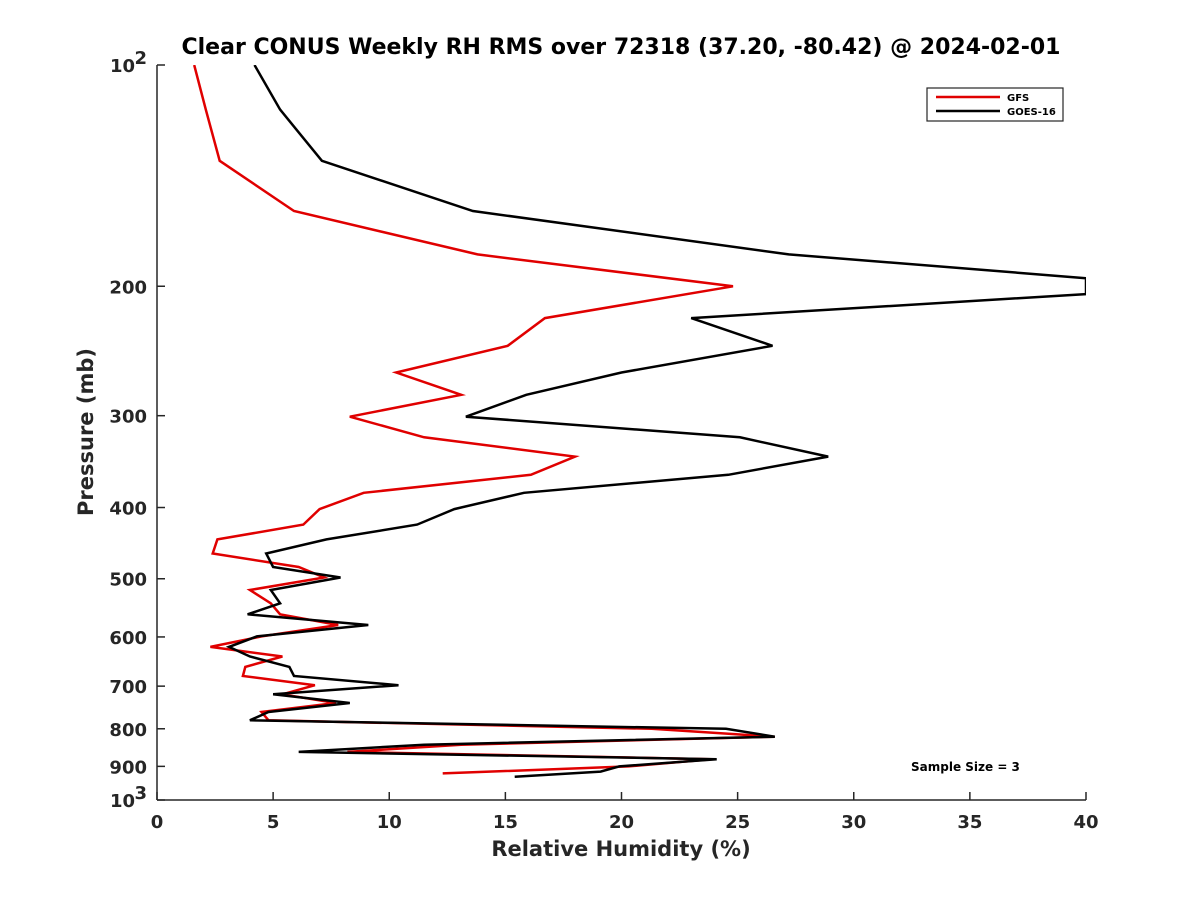 The image size is (1200, 904). I want to click on sample-size-annotation: Sample Size = 3, so click(965, 767).